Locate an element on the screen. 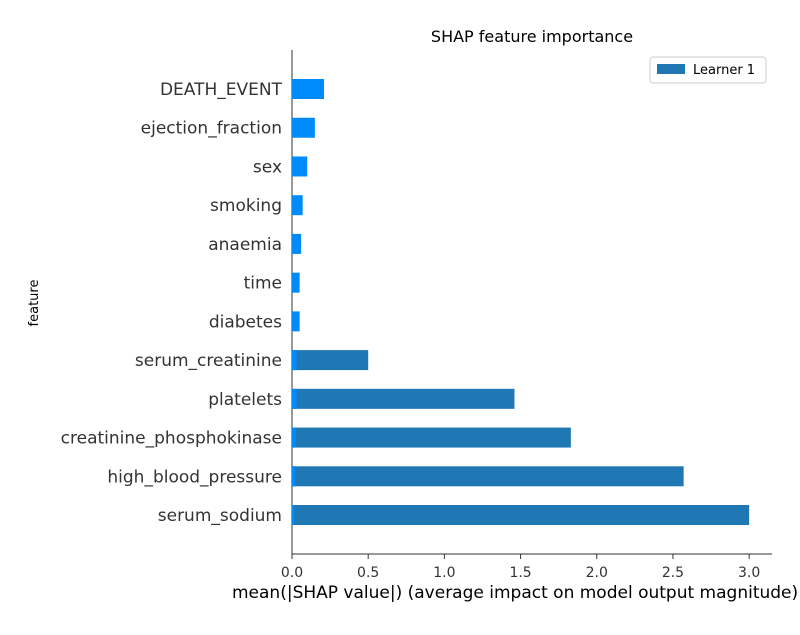 The width and height of the screenshot is (800, 635). x-tick-label: 1.5 is located at coordinates (520, 573).